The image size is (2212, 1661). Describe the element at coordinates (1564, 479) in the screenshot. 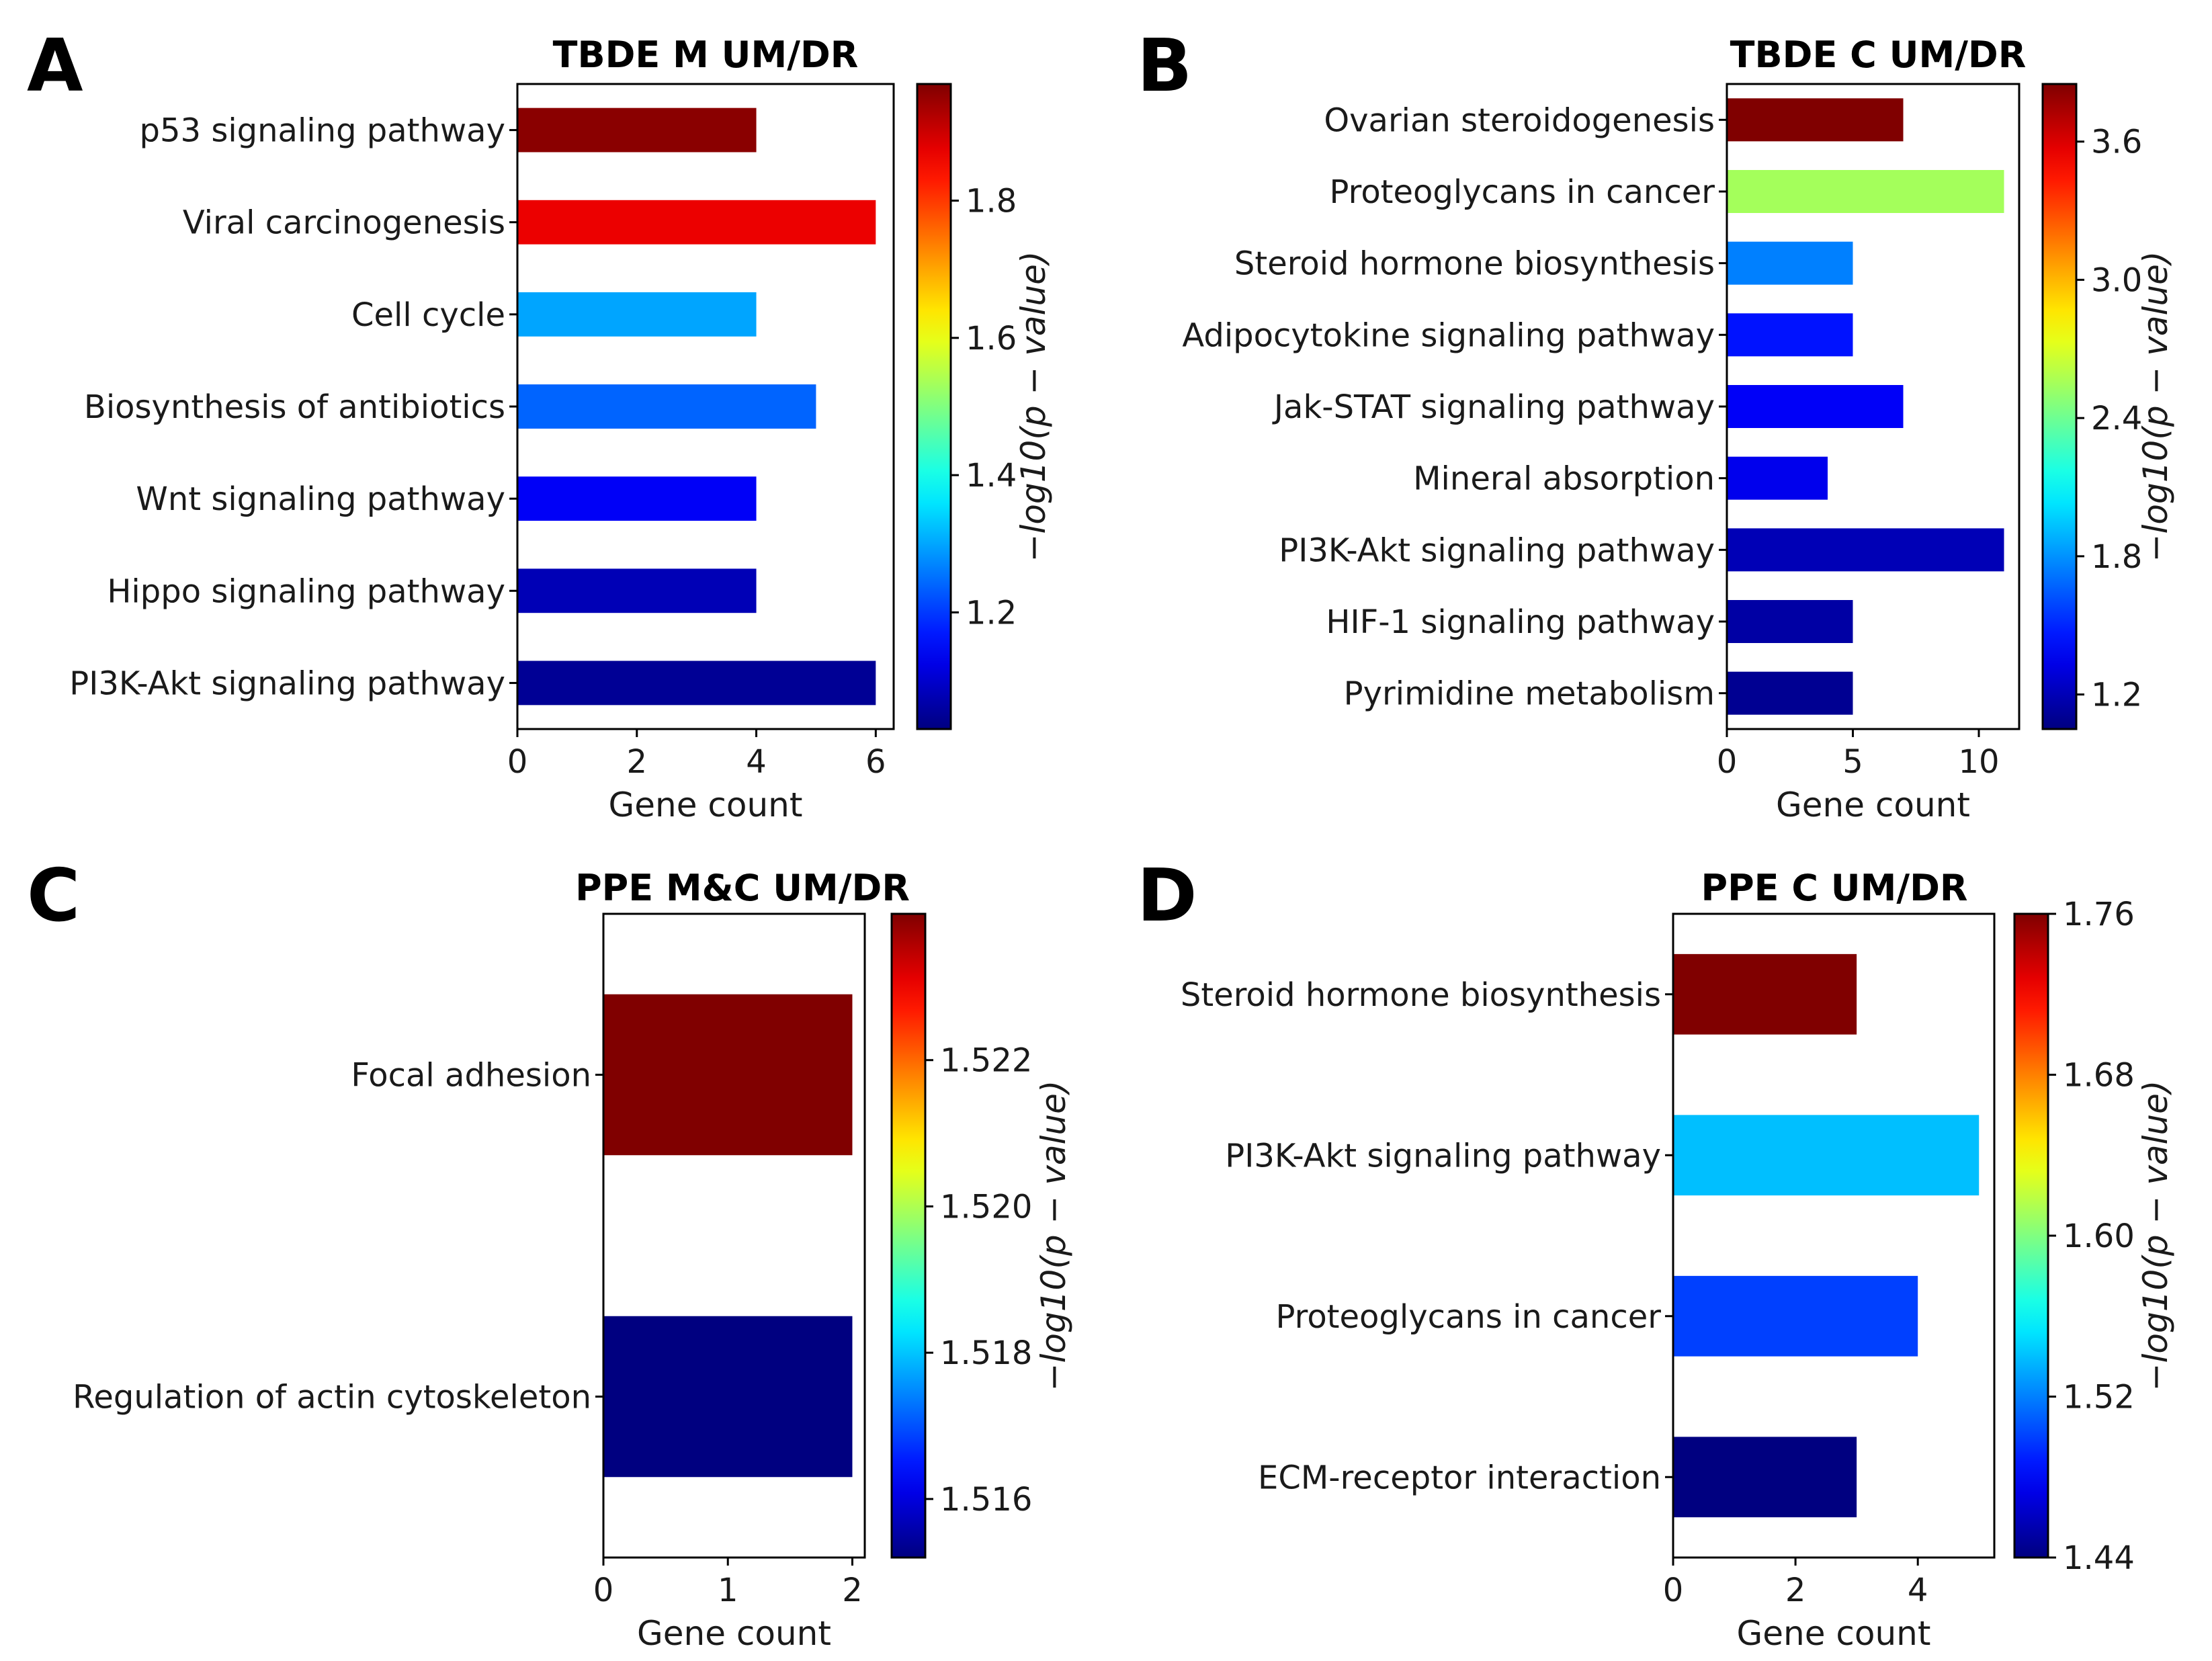

I see `category-label: Mineral absorption` at that location.